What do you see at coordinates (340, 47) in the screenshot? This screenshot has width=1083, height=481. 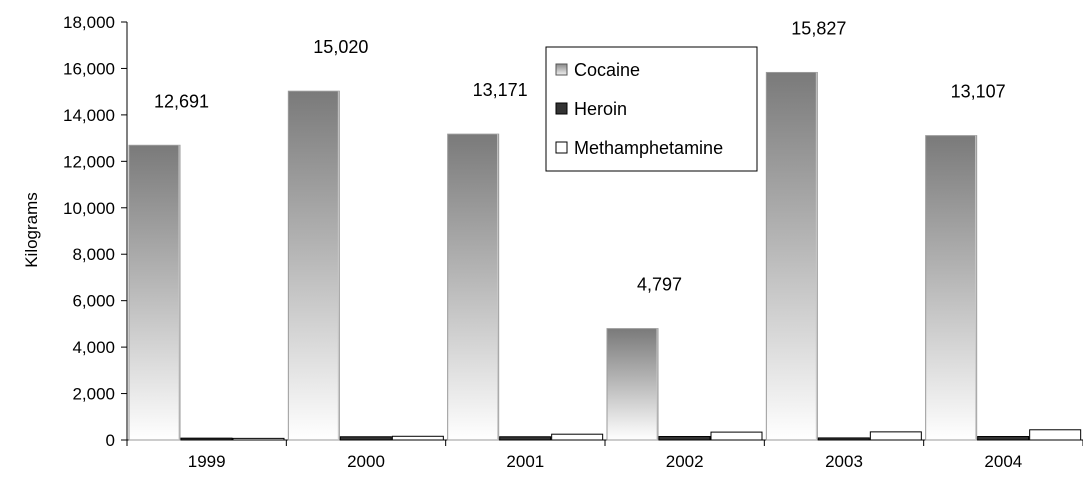 I see `data-label-cocaine-2000: 15,020` at bounding box center [340, 47].